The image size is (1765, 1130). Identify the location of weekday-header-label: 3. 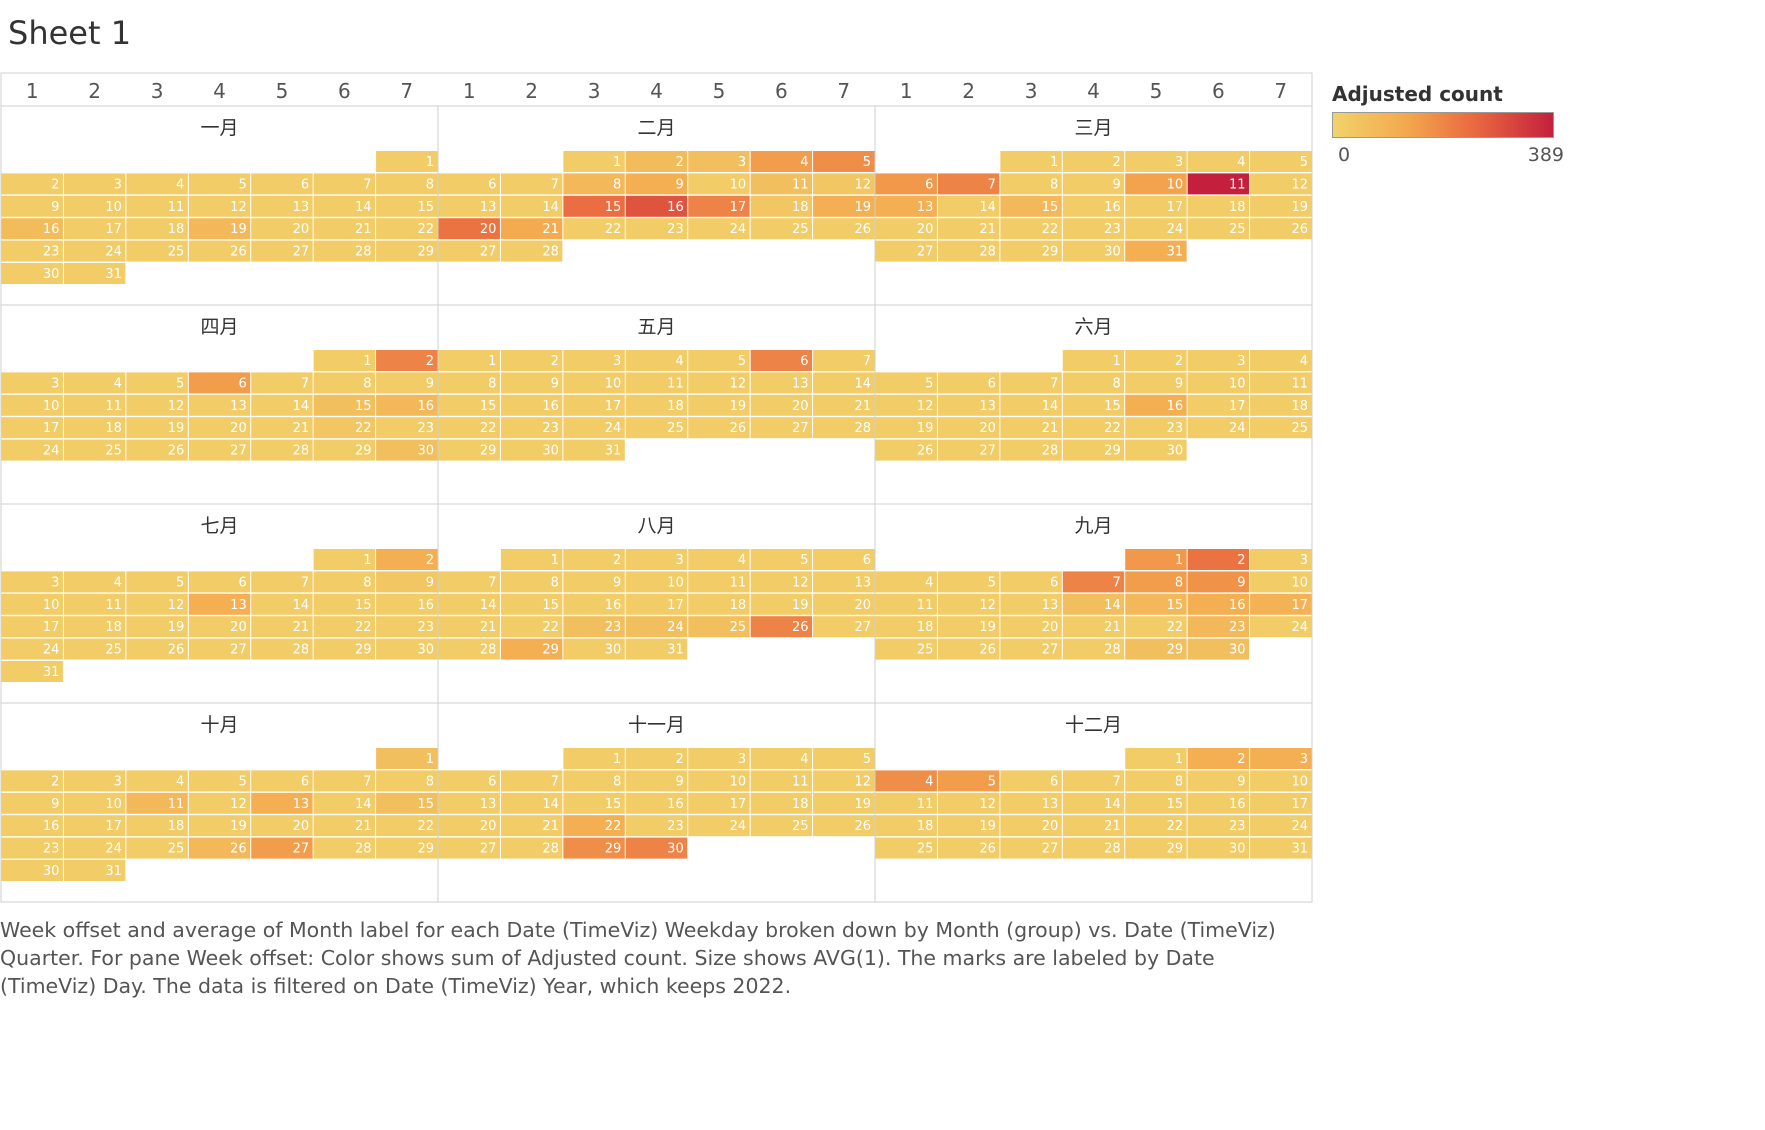
(1031, 91).